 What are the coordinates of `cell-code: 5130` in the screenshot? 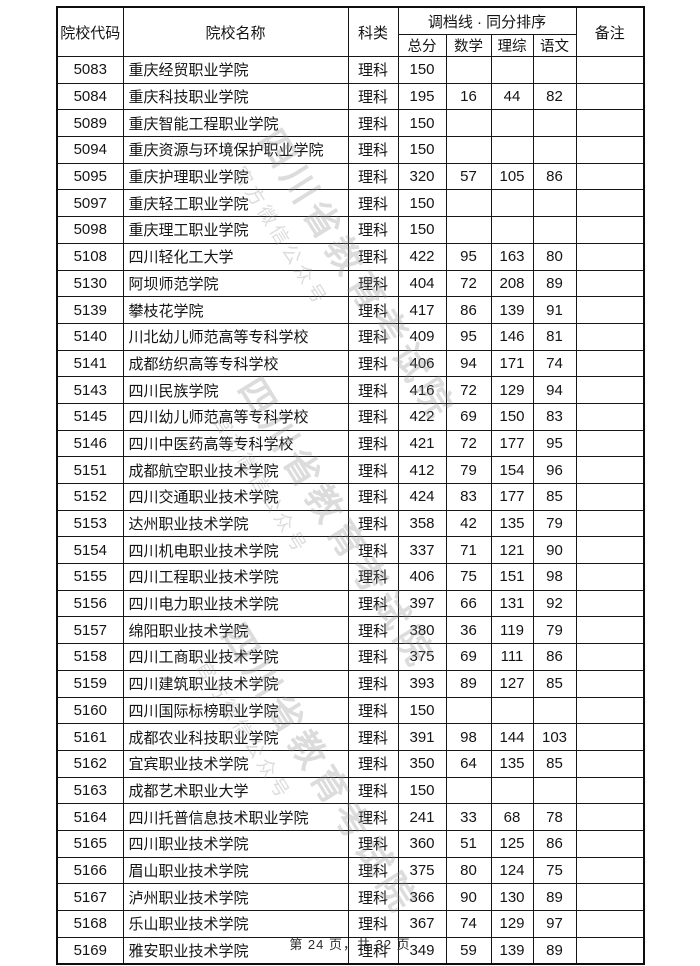 It's located at (90, 283).